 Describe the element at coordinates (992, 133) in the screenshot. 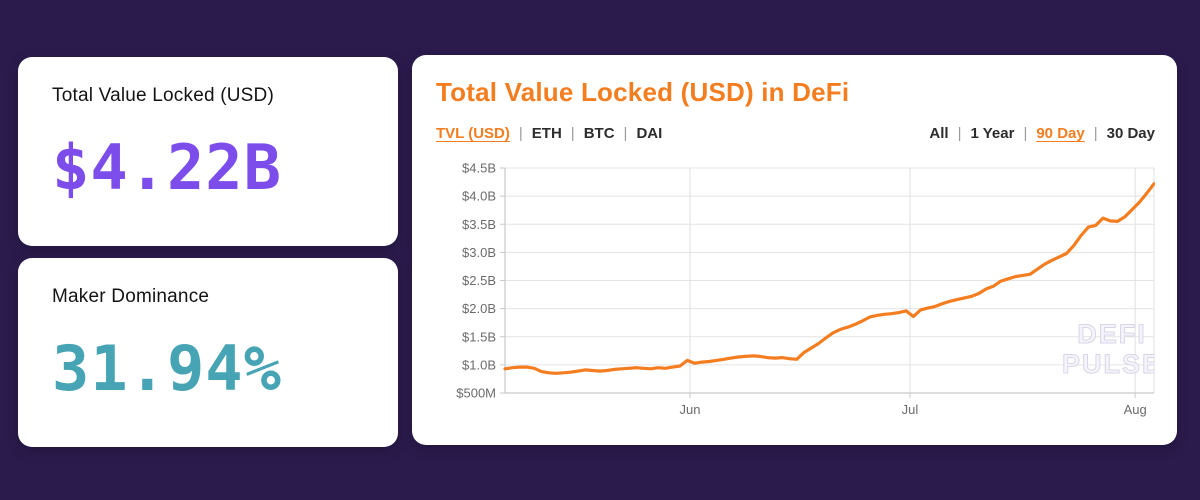

I see `range-tab-1-year: 1 Year` at that location.